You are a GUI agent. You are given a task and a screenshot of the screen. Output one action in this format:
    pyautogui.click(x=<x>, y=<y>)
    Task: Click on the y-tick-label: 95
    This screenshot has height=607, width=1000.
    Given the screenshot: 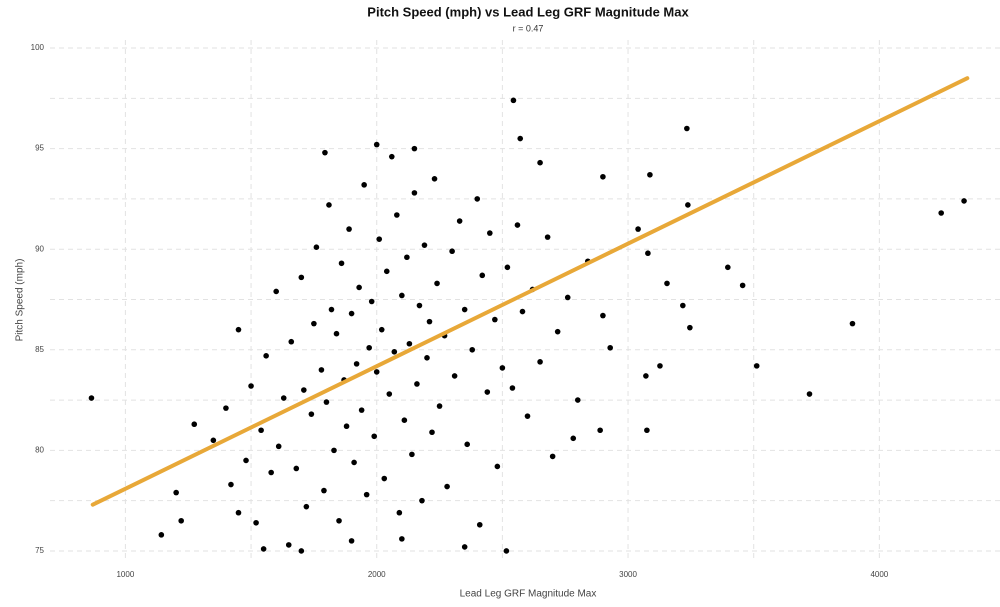 What is the action you would take?
    pyautogui.click(x=39, y=148)
    